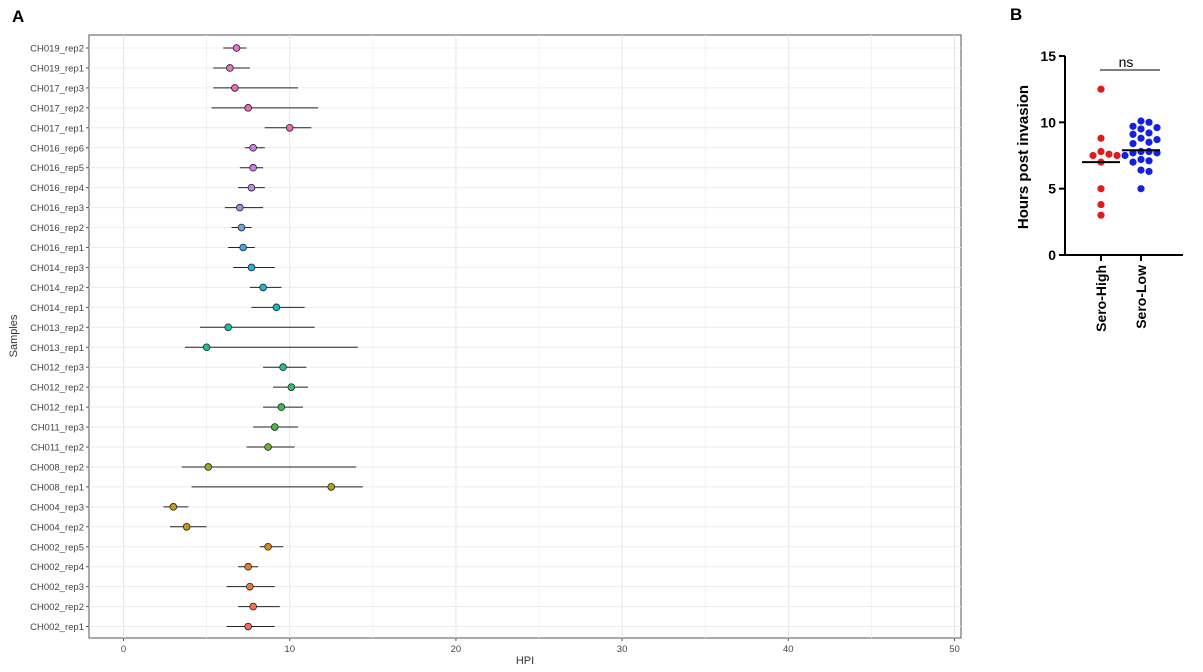  What do you see at coordinates (57, 288) in the screenshot?
I see `y-tick-label: CH014_rep2` at bounding box center [57, 288].